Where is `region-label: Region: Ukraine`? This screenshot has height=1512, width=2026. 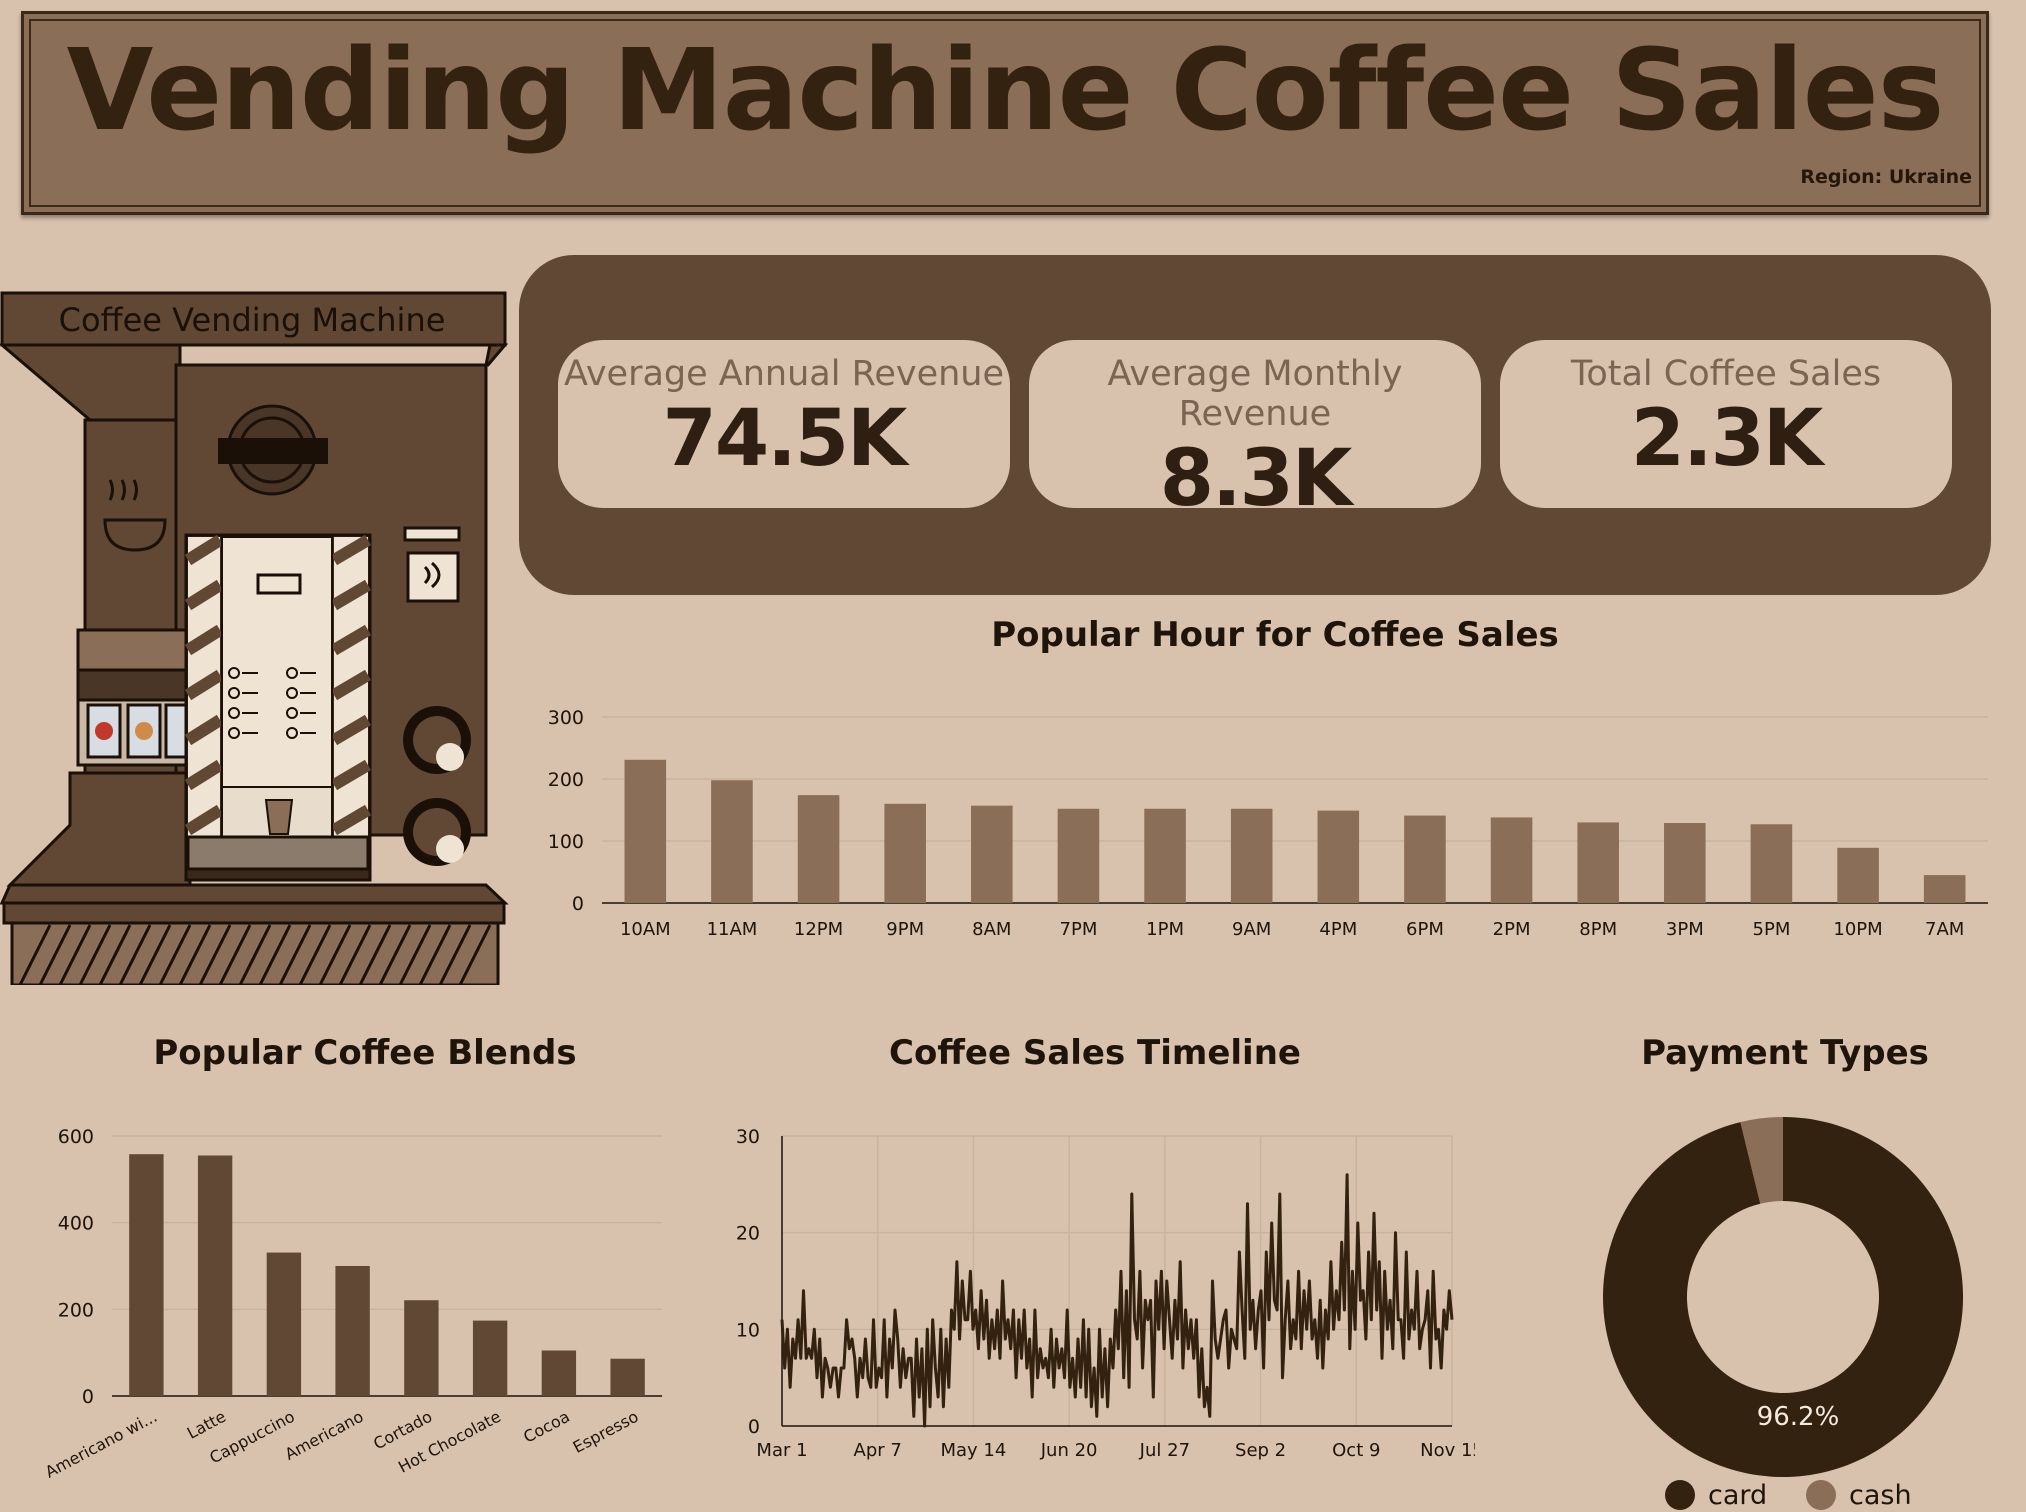 region-label: Region: Ukraine is located at coordinates (1886, 177).